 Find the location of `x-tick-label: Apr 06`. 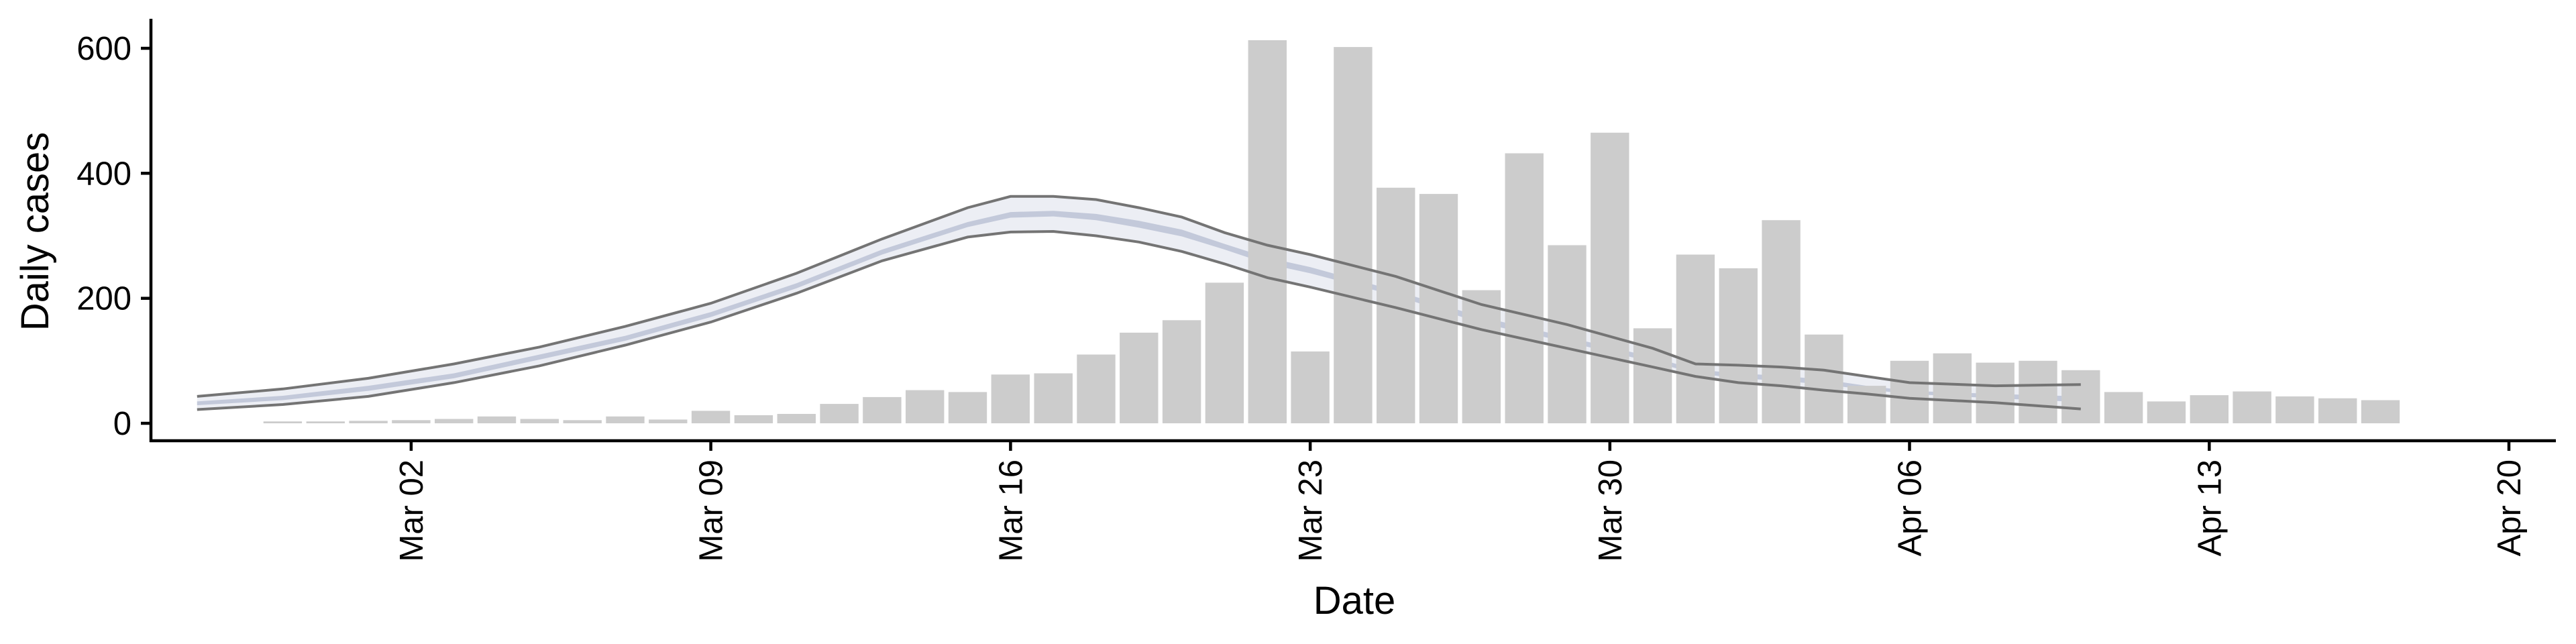

x-tick-label: Apr 06 is located at coordinates (1910, 508).